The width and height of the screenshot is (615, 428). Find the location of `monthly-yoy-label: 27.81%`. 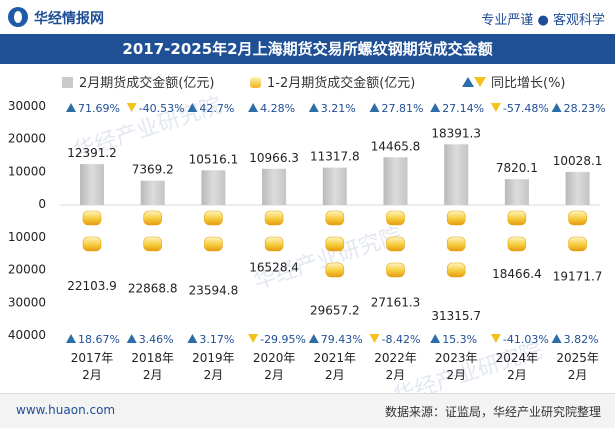

monthly-yoy-label: 27.81% is located at coordinates (403, 108).